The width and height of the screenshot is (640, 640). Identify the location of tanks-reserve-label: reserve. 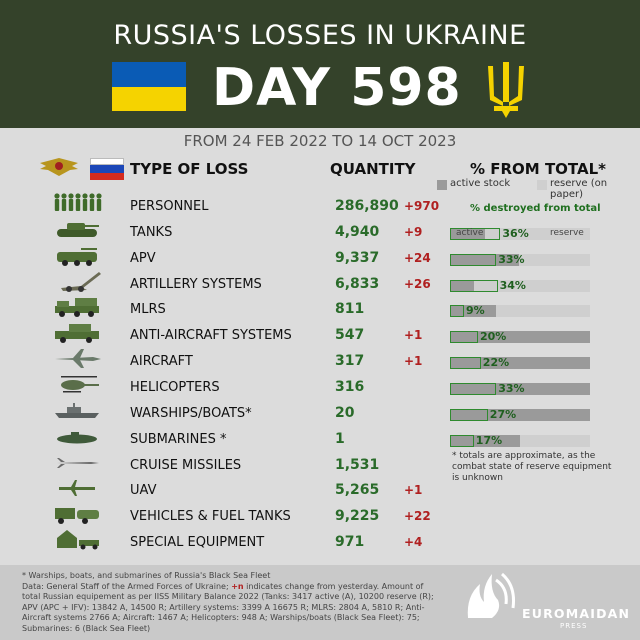
(567, 232).